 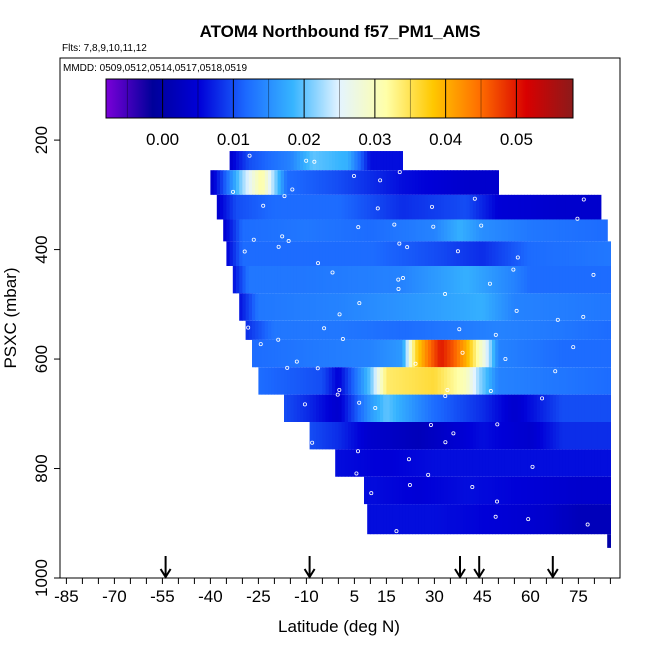 I want to click on colorbar: 0.00 0.01 0.02 0.03 0.04 0.05, so click(x=339, y=113).